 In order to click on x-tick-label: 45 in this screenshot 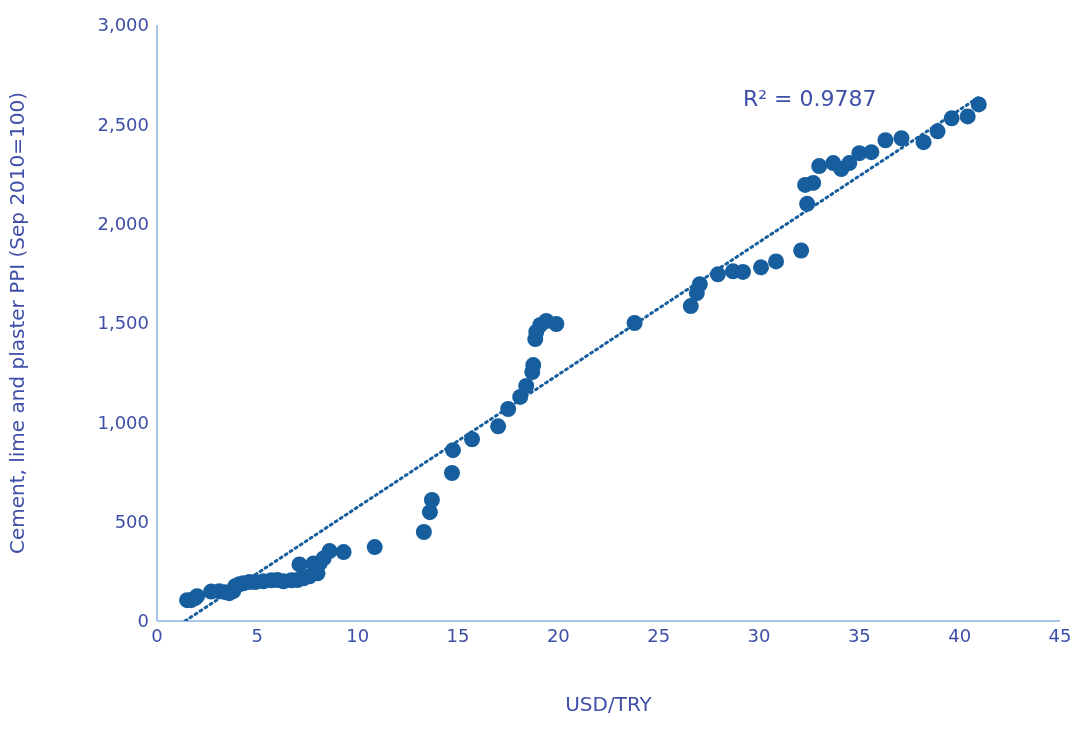, I will do `click(1060, 635)`.